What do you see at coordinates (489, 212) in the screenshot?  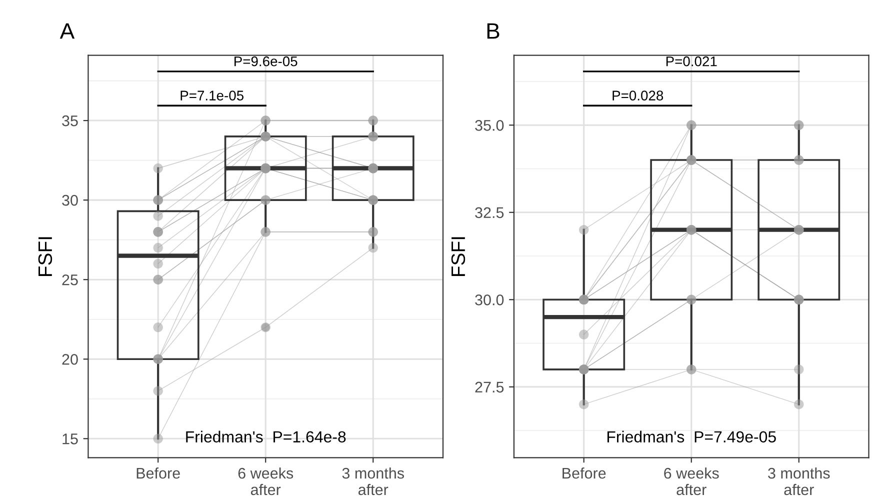 I see `y-tick-label: 32.5` at bounding box center [489, 212].